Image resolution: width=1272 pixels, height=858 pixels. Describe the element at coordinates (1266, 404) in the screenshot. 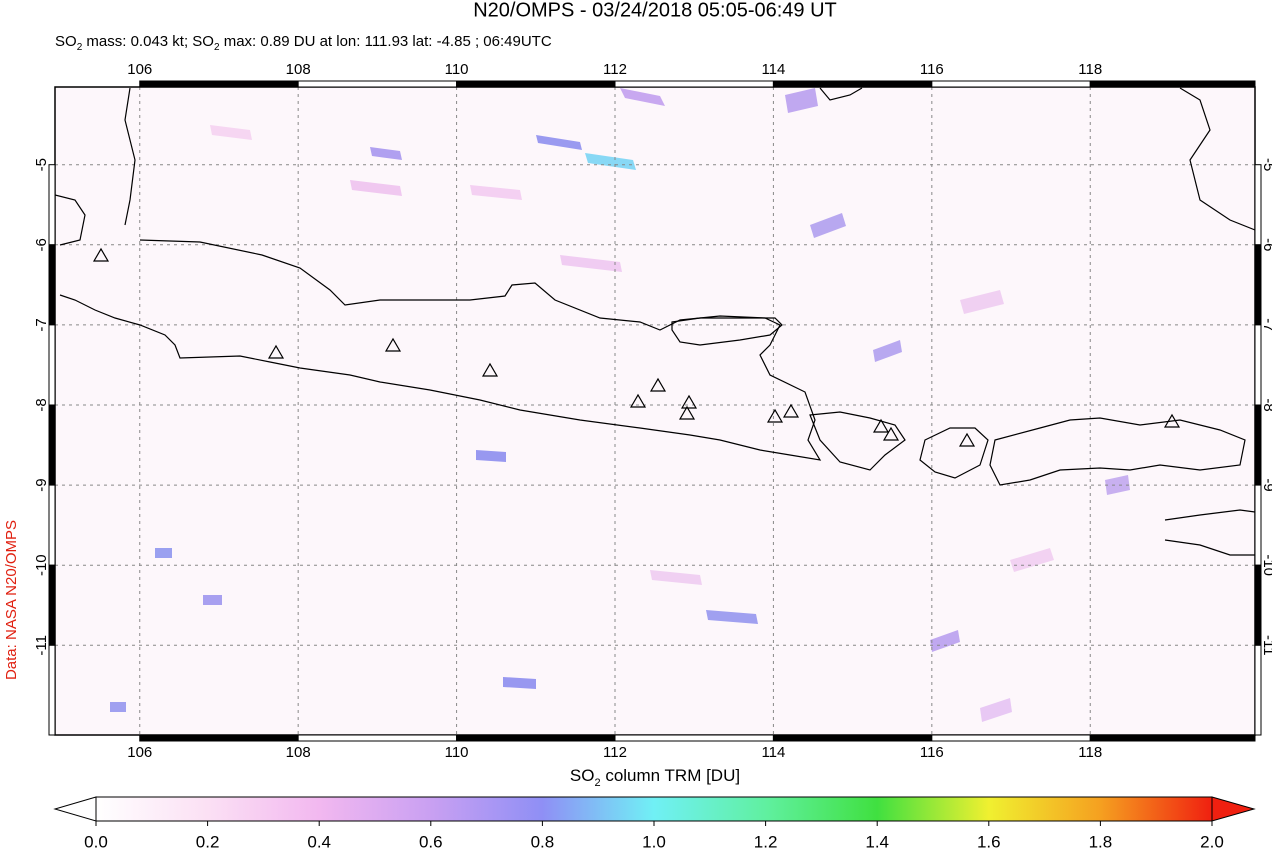

I see `lat-tick-label: -8` at that location.